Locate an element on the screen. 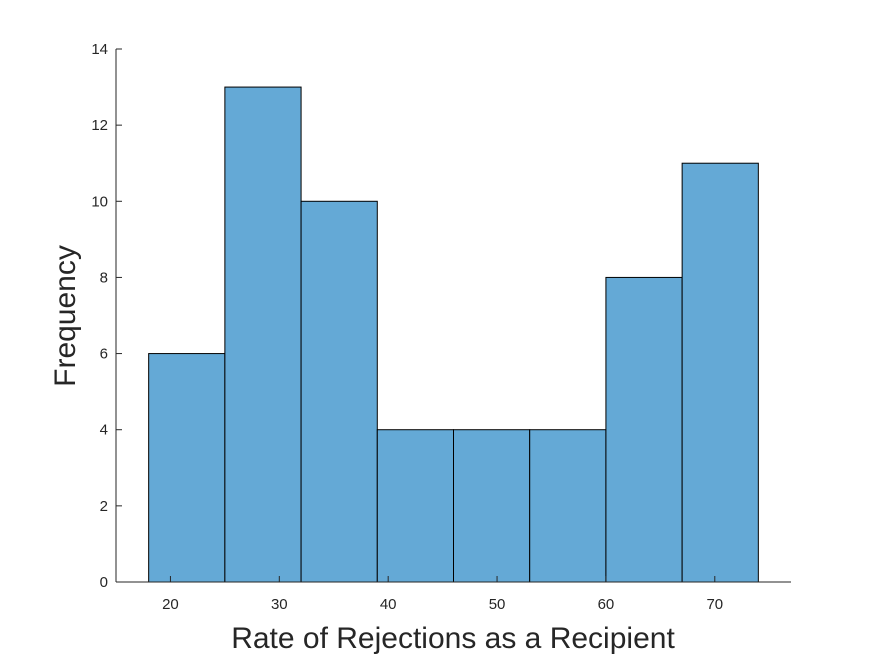  y-tick-label: 4 is located at coordinates (104, 430).